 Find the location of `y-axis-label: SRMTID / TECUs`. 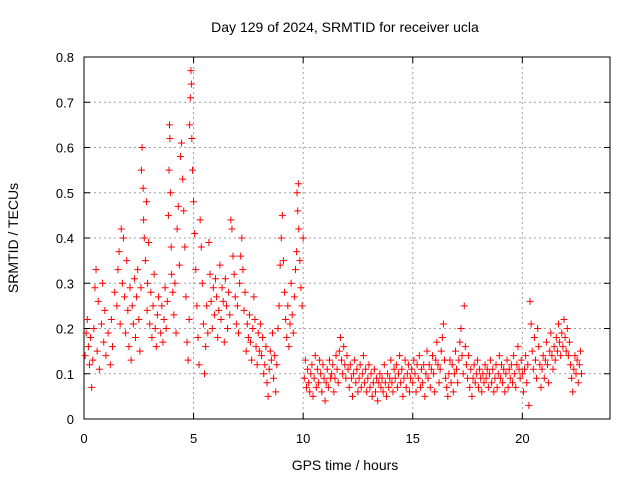

y-axis-label: SRMTID / TECUs is located at coordinates (13, 238).